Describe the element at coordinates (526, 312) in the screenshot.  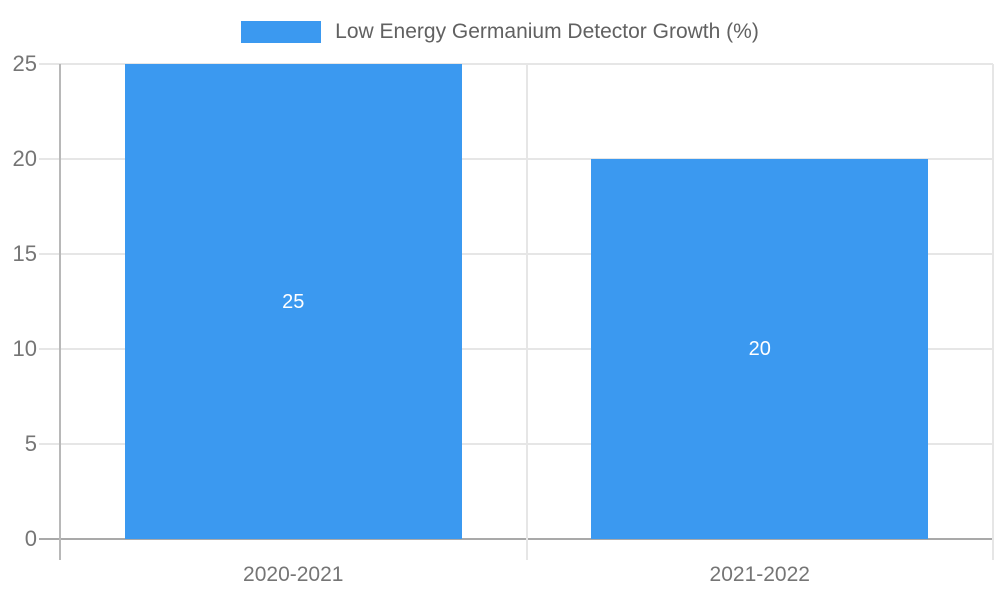
I see `category-separator-line` at that location.